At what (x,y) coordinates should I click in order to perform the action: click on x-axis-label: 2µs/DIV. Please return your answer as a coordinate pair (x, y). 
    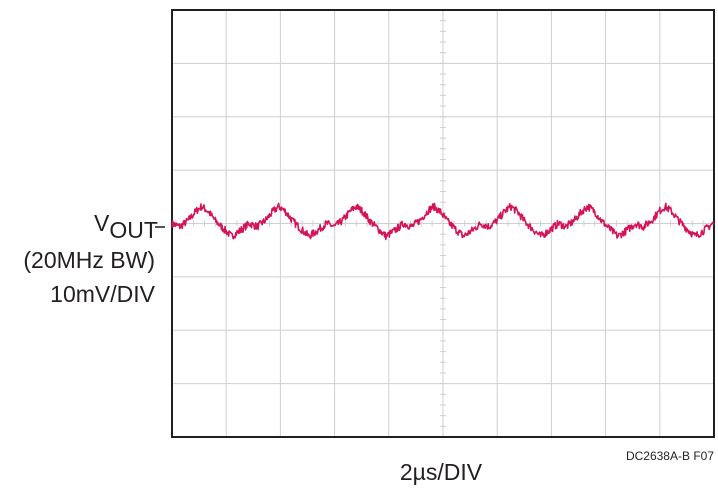
    Looking at the image, I should click on (441, 472).